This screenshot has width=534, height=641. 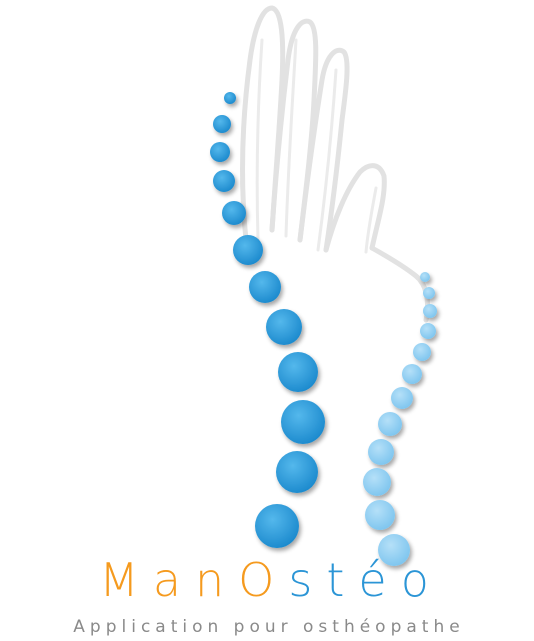 I want to click on app-name: ManOstéo, so click(x=267, y=580).